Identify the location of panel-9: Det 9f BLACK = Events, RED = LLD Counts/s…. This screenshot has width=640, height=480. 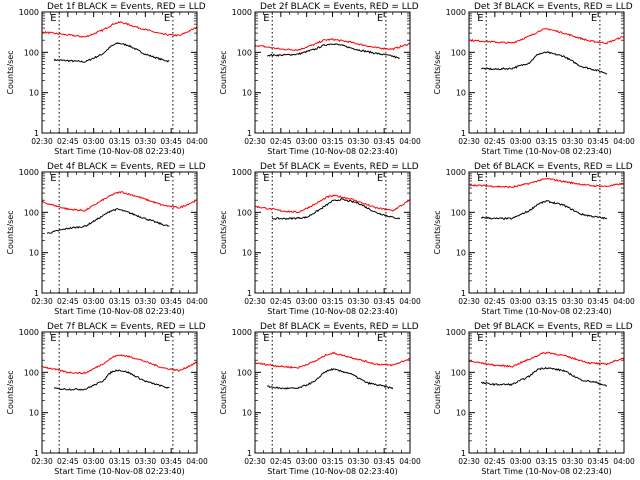
(534, 399).